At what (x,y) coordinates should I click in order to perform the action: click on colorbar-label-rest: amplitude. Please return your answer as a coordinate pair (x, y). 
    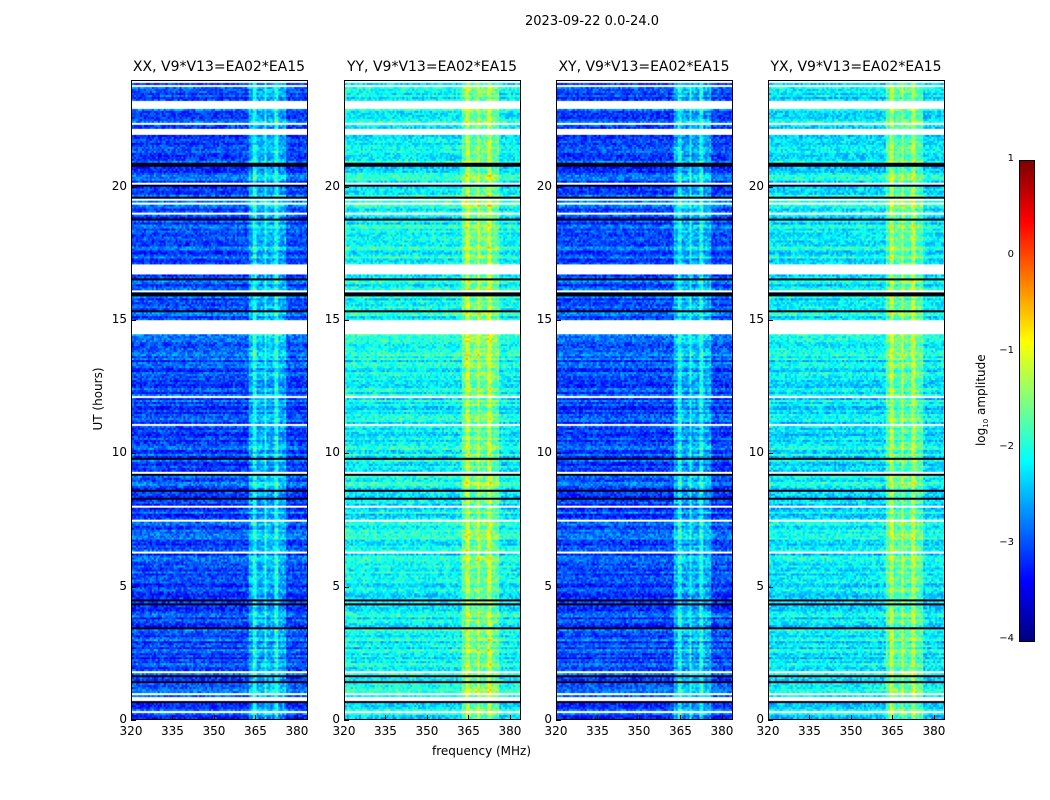
    Looking at the image, I should click on (980, 386).